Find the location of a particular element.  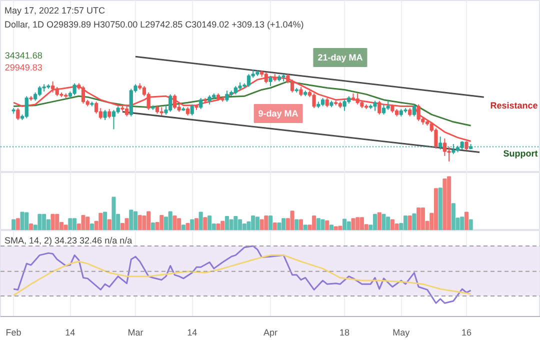

x-tick-label: Mar is located at coordinates (136, 333).